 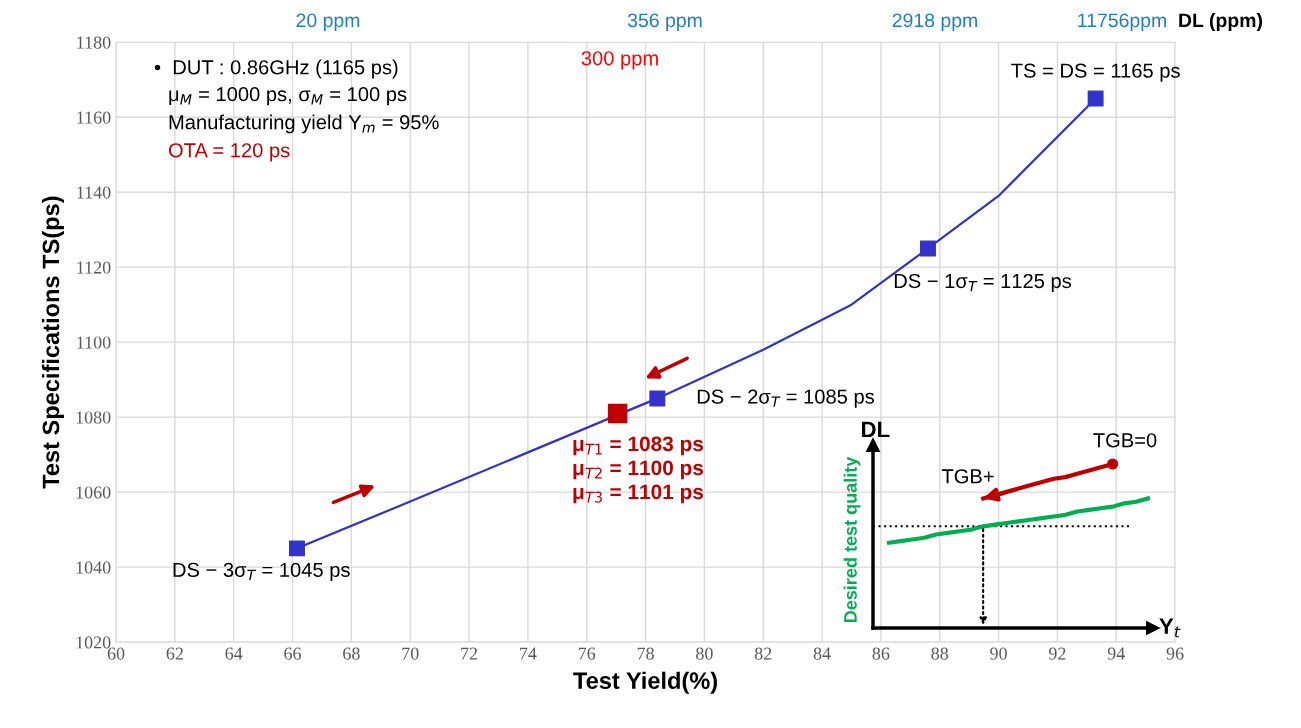 I want to click on text: 2918 ppm, so click(x=934, y=22).